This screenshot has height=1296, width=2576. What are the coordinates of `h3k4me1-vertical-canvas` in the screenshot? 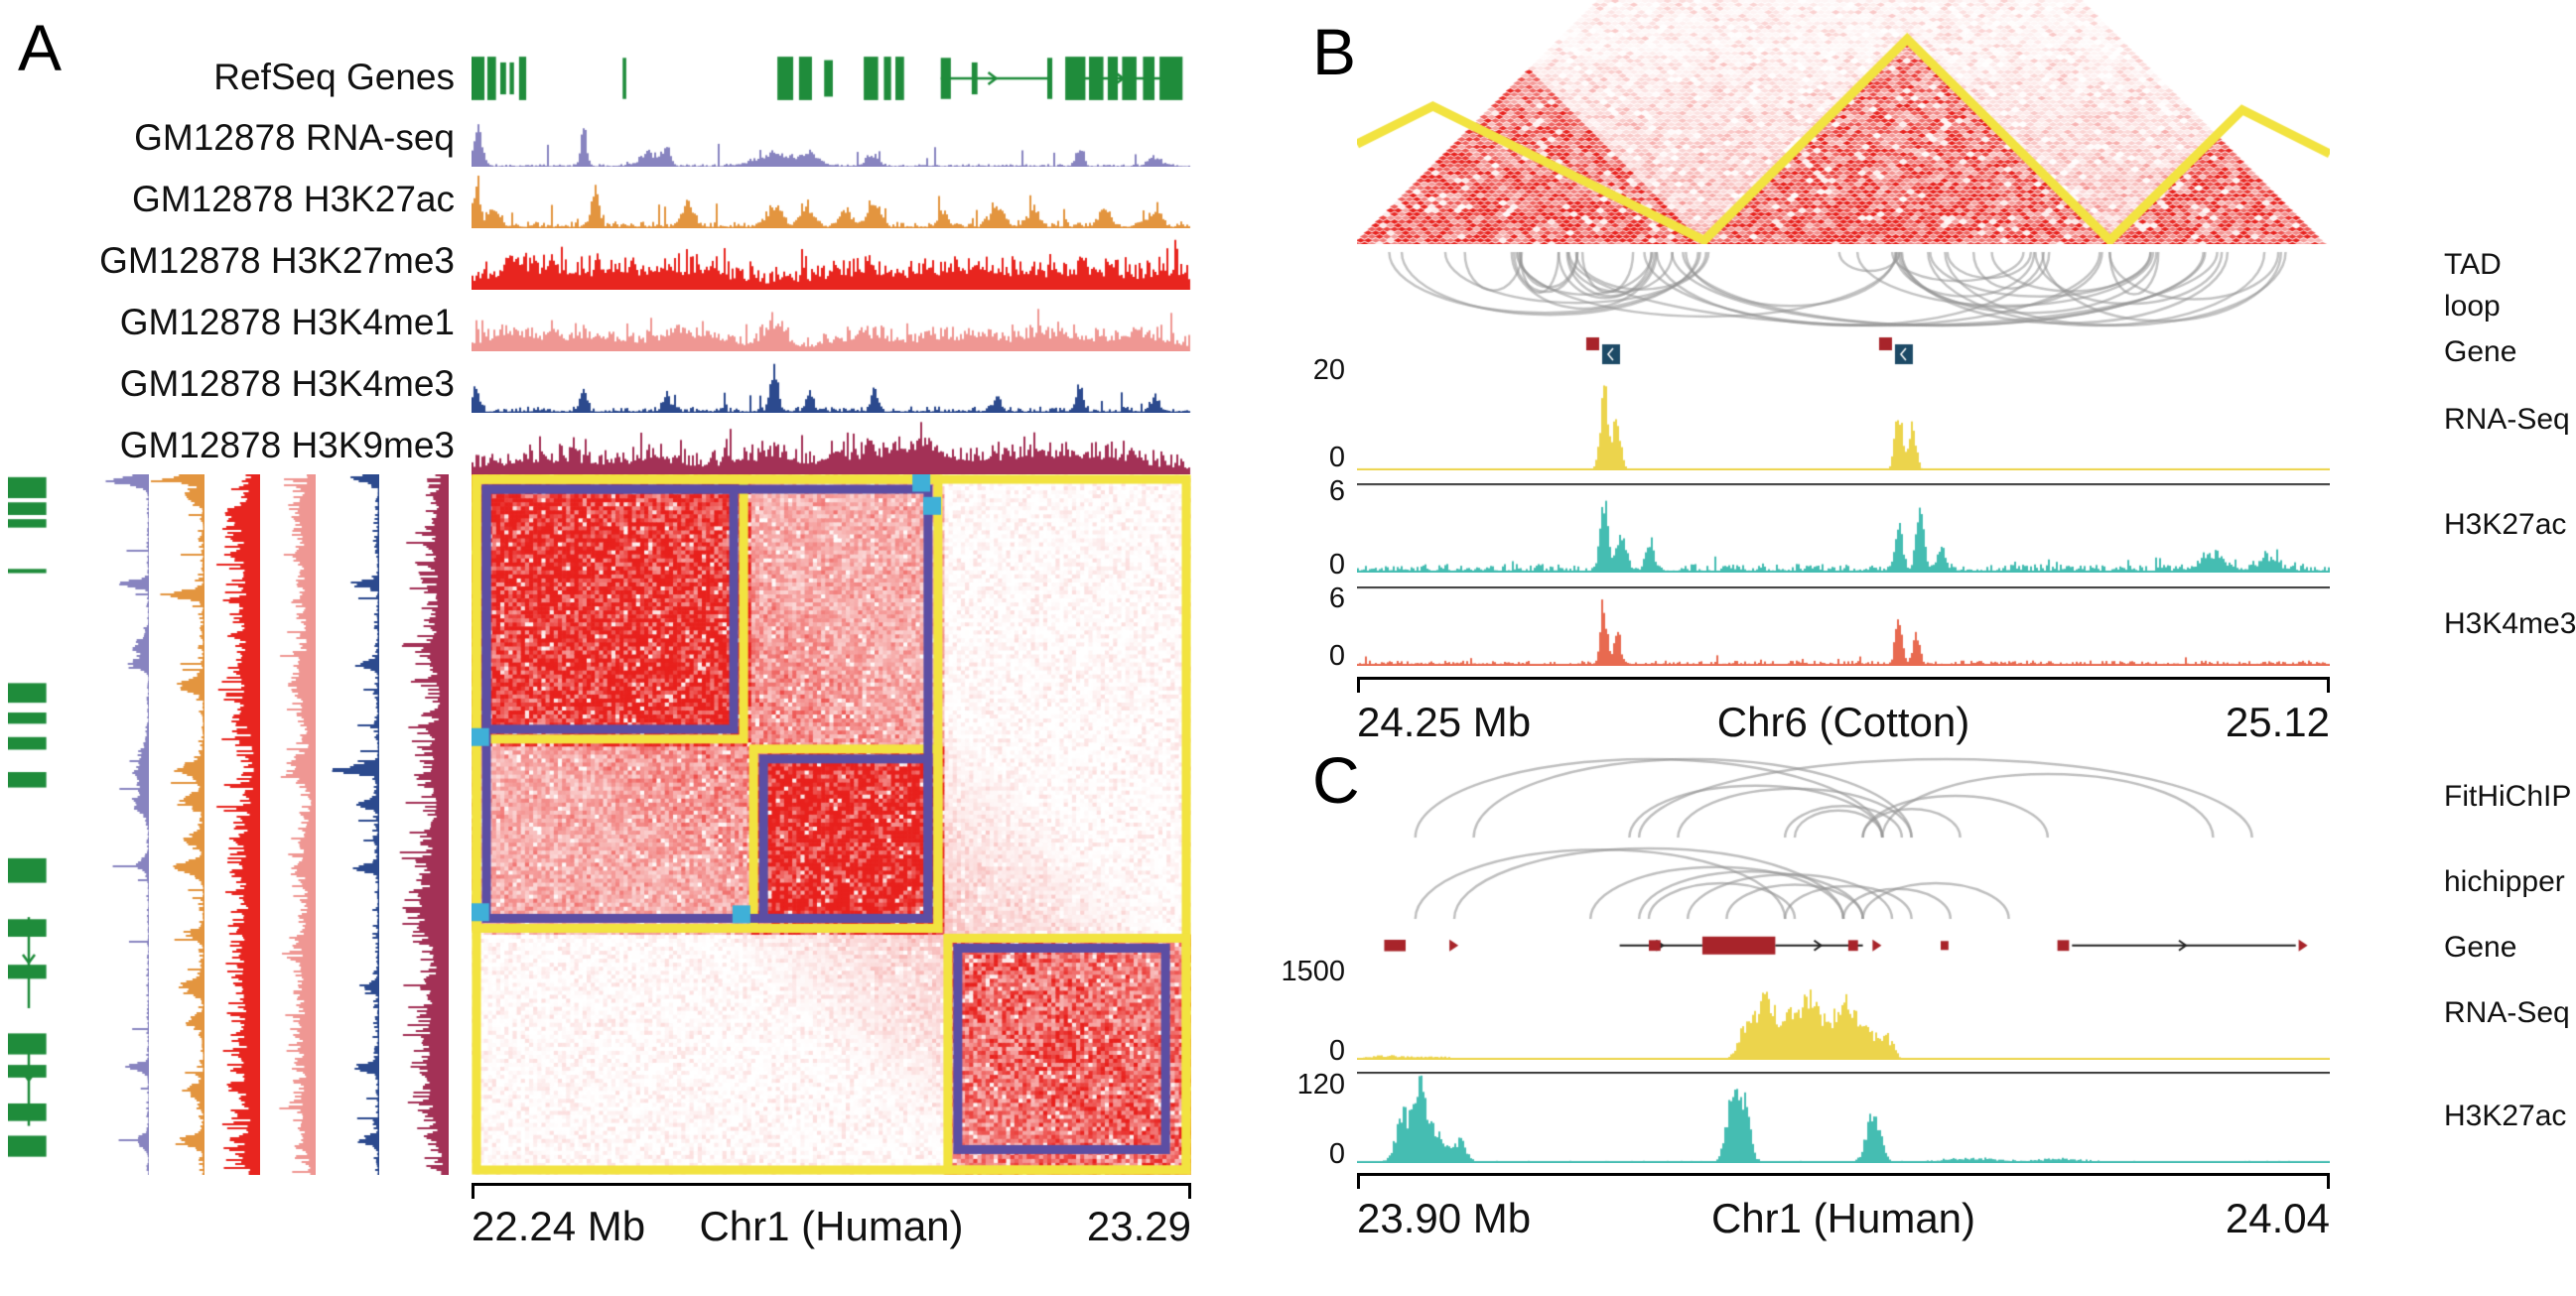 It's located at (288, 824).